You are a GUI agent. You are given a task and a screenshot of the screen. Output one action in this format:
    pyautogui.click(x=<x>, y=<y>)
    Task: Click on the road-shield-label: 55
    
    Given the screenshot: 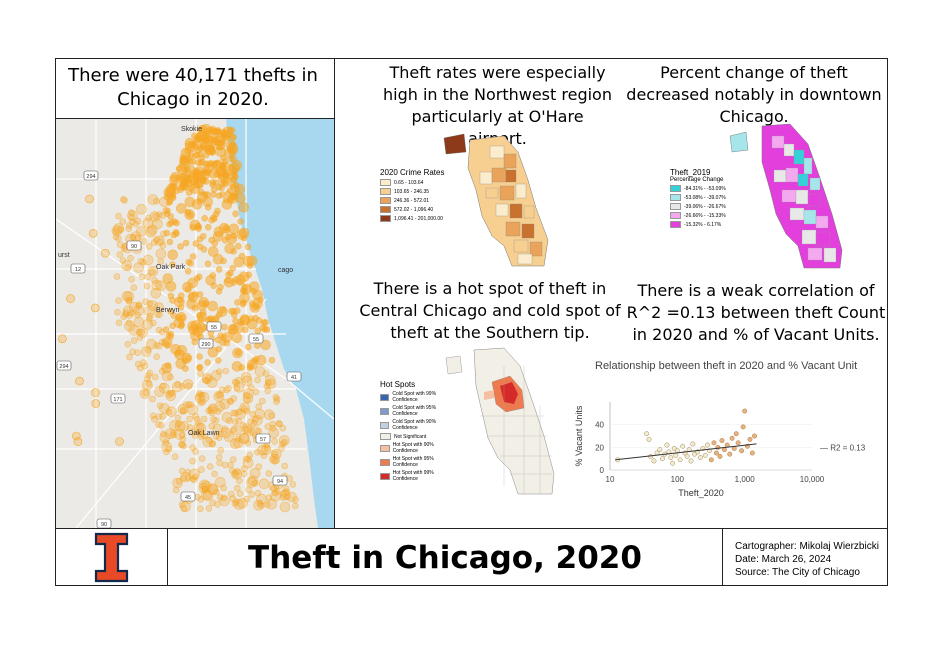 What is the action you would take?
    pyautogui.click(x=214, y=328)
    